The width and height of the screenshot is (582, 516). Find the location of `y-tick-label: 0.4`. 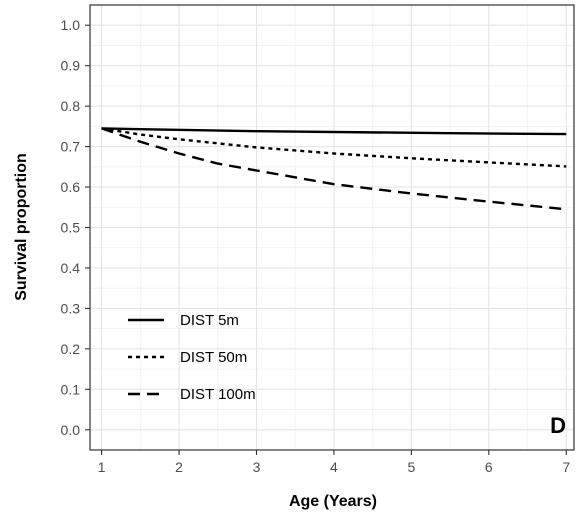

y-tick-label: 0.4 is located at coordinates (71, 268).